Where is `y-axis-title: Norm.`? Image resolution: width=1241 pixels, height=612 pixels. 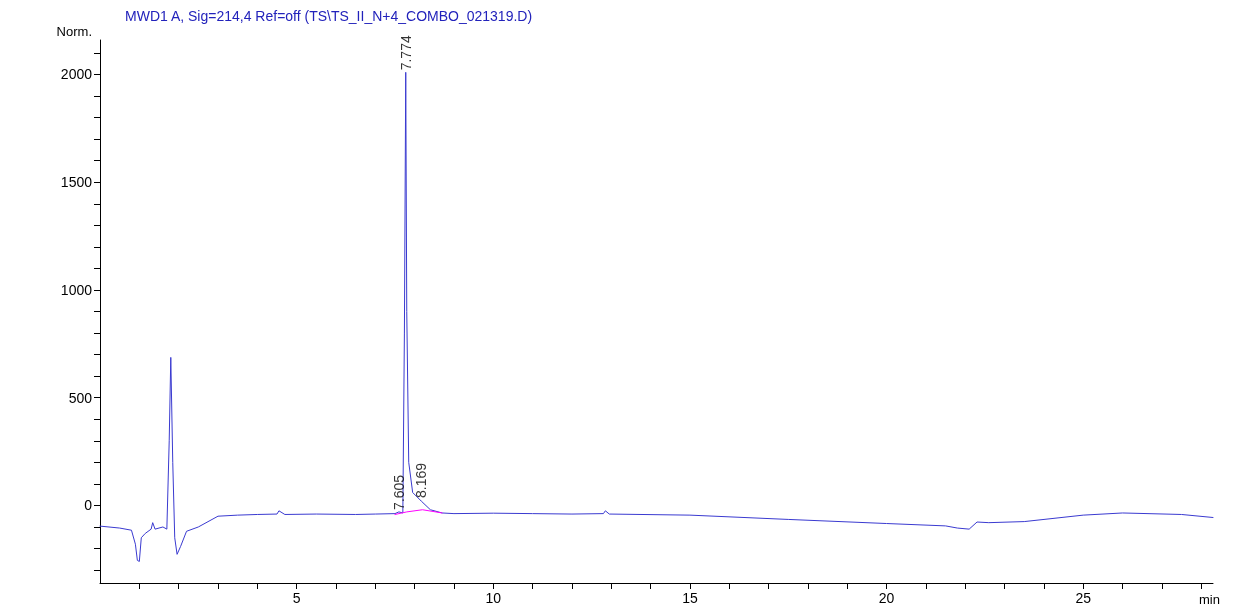 y-axis-title: Norm. is located at coordinates (74, 31).